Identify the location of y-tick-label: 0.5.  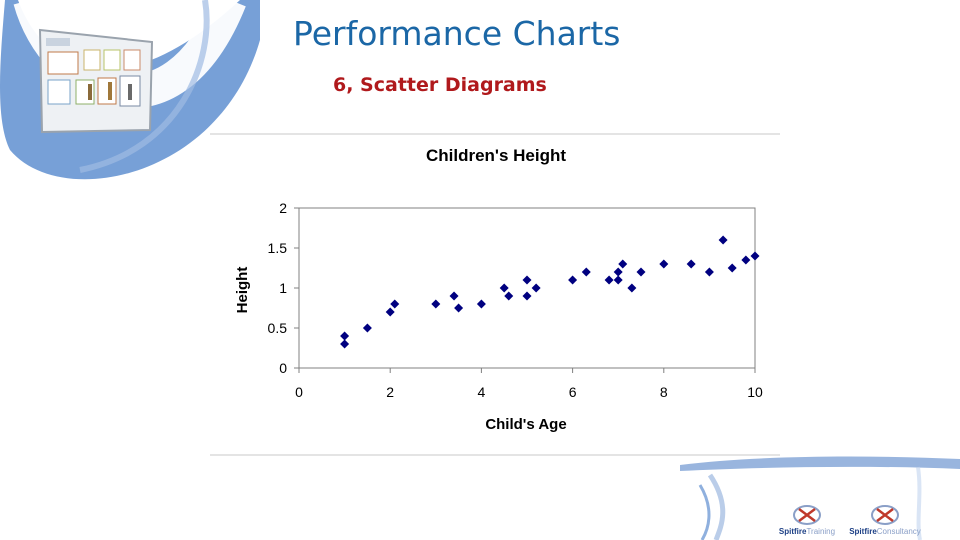
(278, 328).